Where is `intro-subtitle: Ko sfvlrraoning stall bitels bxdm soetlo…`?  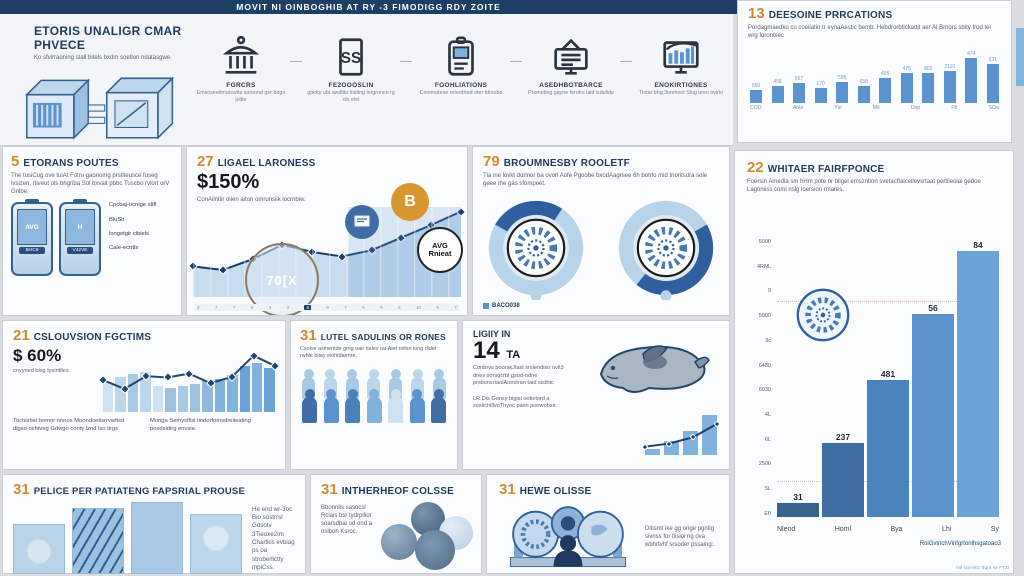 intro-subtitle: Ko sfvlrraoning stall bitels bxdm soetlo… is located at coordinates (103, 58).